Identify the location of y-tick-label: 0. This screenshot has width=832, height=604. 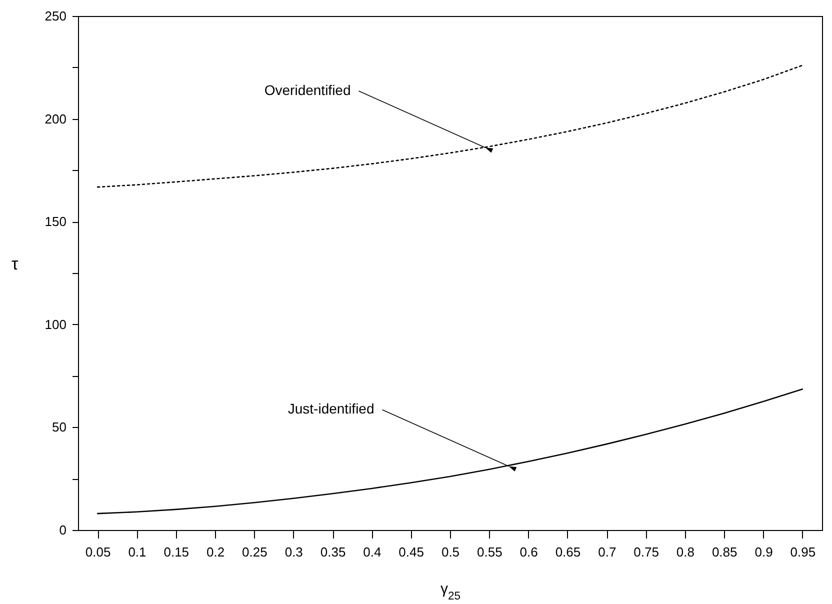
(62, 530).